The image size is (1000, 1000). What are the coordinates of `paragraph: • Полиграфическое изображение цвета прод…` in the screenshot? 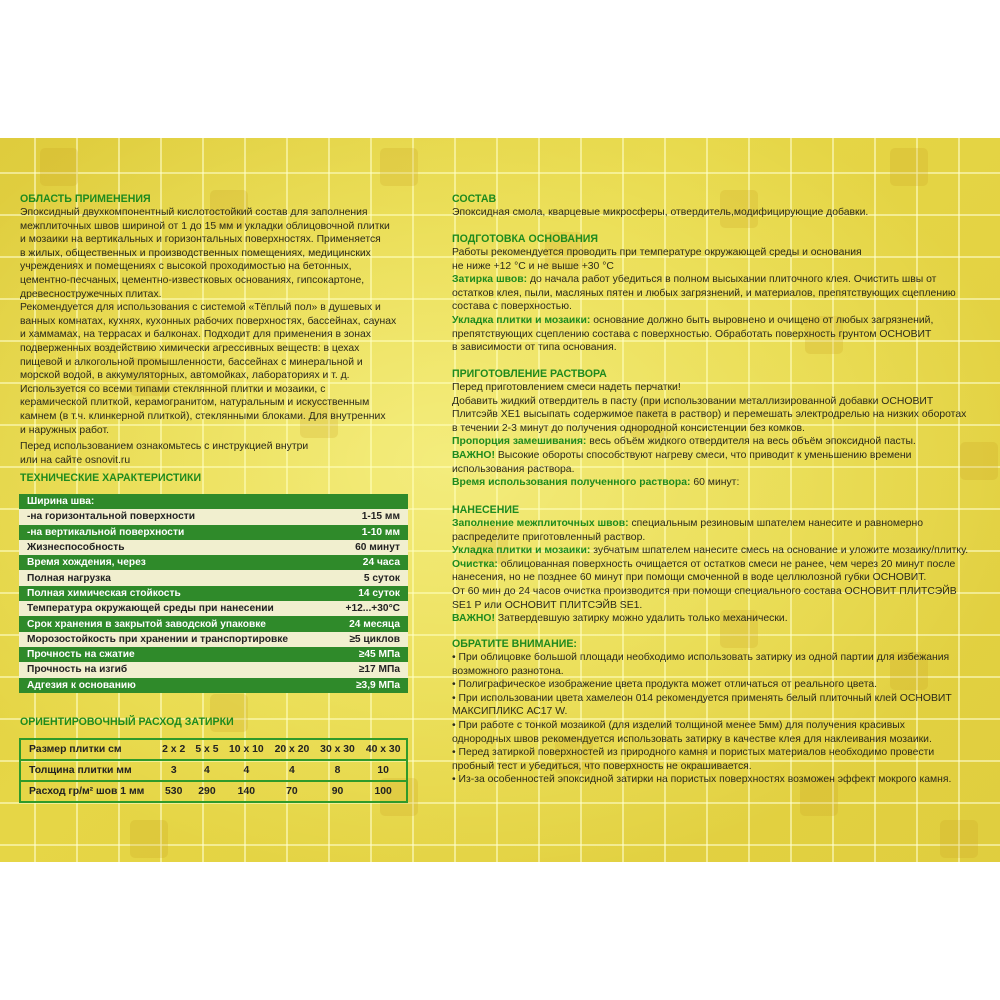 It's located at (702, 685).